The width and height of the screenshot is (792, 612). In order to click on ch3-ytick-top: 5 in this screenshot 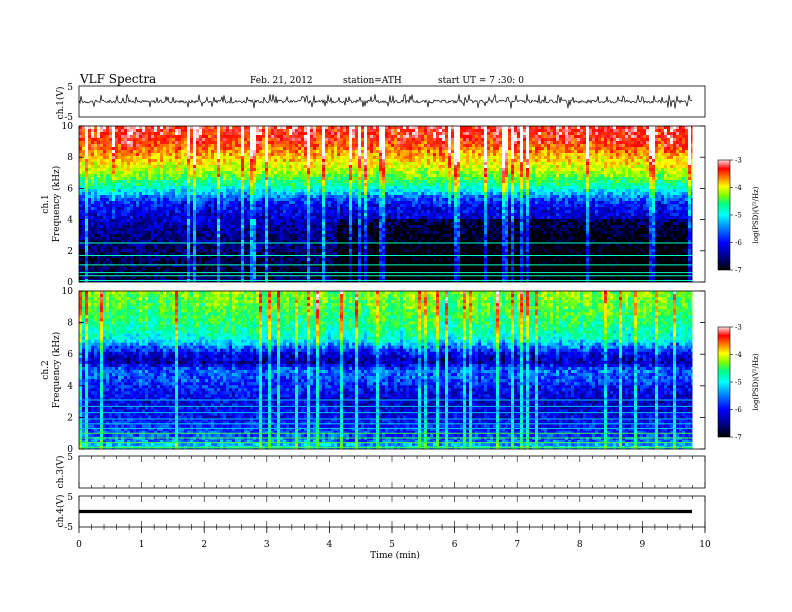, I will do `click(70, 458)`.